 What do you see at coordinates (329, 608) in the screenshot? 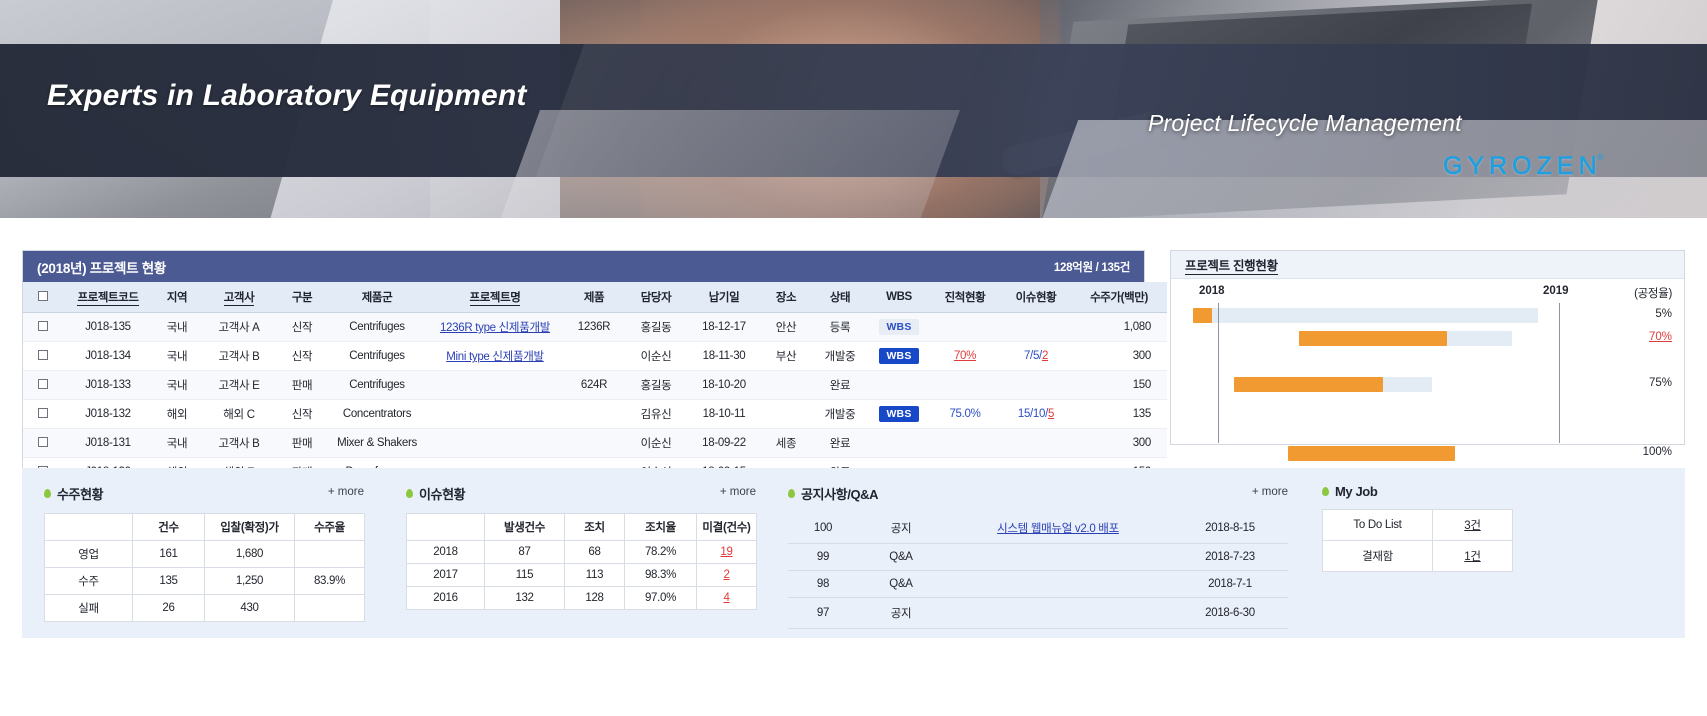
I see `order-cell-rate` at bounding box center [329, 608].